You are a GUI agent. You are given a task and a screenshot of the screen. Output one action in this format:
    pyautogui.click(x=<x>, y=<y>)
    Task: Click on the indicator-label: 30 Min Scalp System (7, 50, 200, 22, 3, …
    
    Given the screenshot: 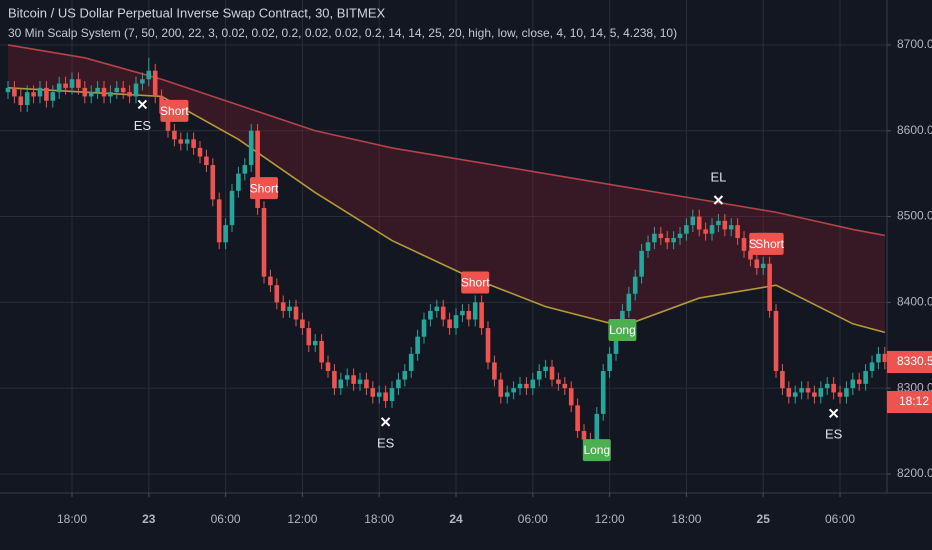 What is the action you would take?
    pyautogui.click(x=342, y=33)
    